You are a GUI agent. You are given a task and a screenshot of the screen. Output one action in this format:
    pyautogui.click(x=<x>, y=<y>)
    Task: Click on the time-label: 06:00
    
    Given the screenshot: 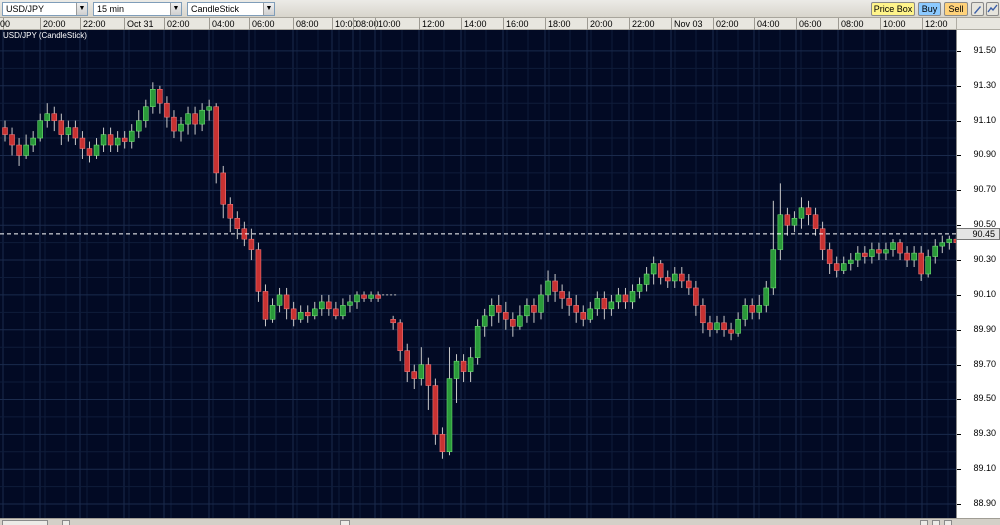 What is the action you would take?
    pyautogui.click(x=263, y=24)
    